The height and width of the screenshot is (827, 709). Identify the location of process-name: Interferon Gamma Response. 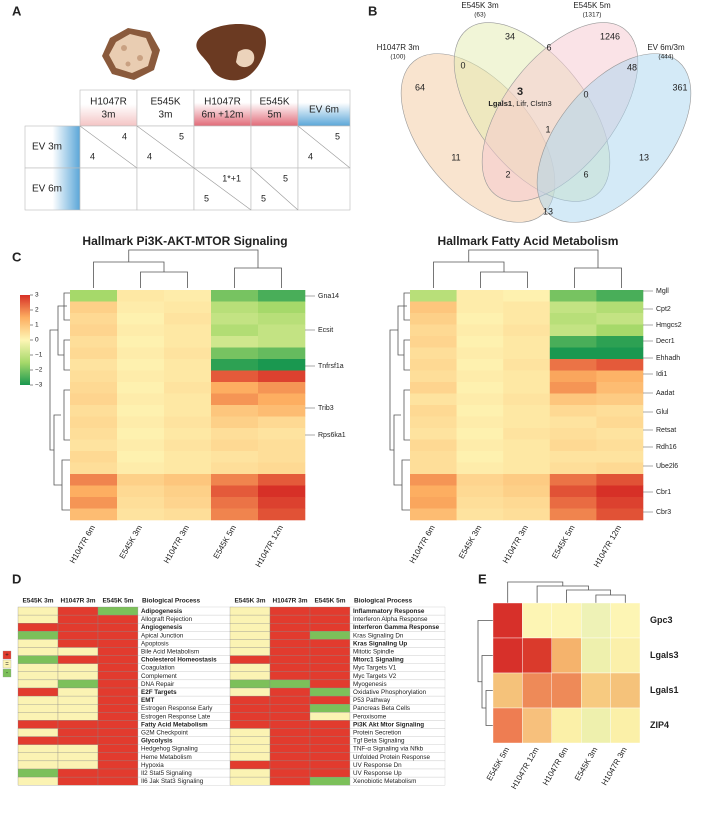
(396, 627).